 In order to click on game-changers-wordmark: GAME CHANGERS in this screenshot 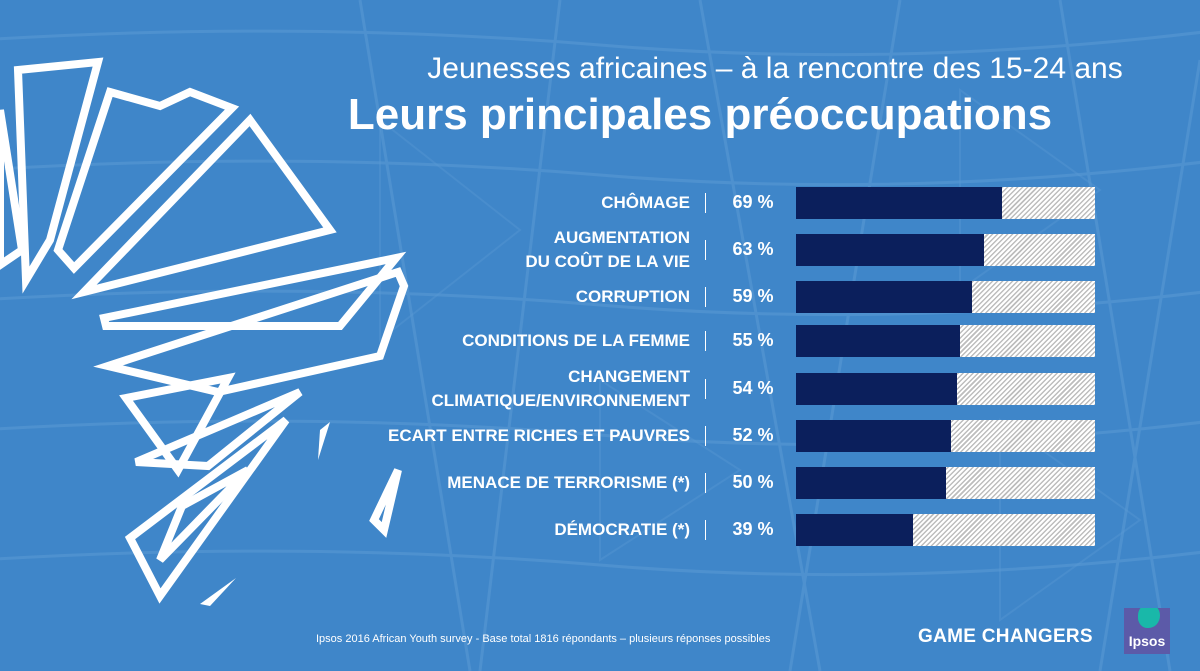, I will do `click(1005, 636)`.